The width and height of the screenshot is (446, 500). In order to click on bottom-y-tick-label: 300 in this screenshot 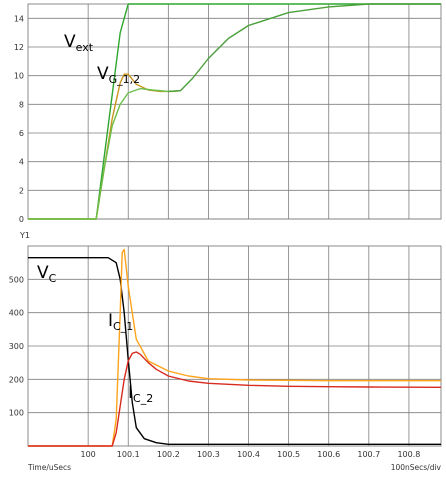, I will do `click(16, 346)`.